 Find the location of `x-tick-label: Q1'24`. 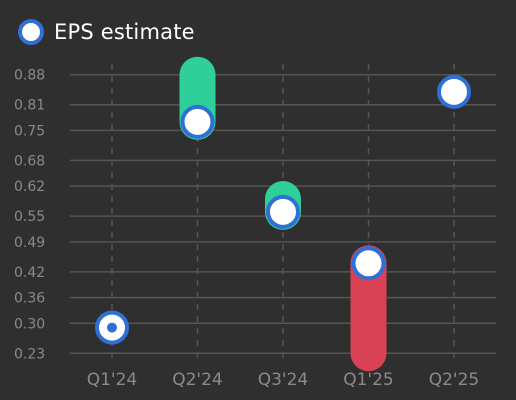

x-tick-label: Q1'24 is located at coordinates (112, 380).